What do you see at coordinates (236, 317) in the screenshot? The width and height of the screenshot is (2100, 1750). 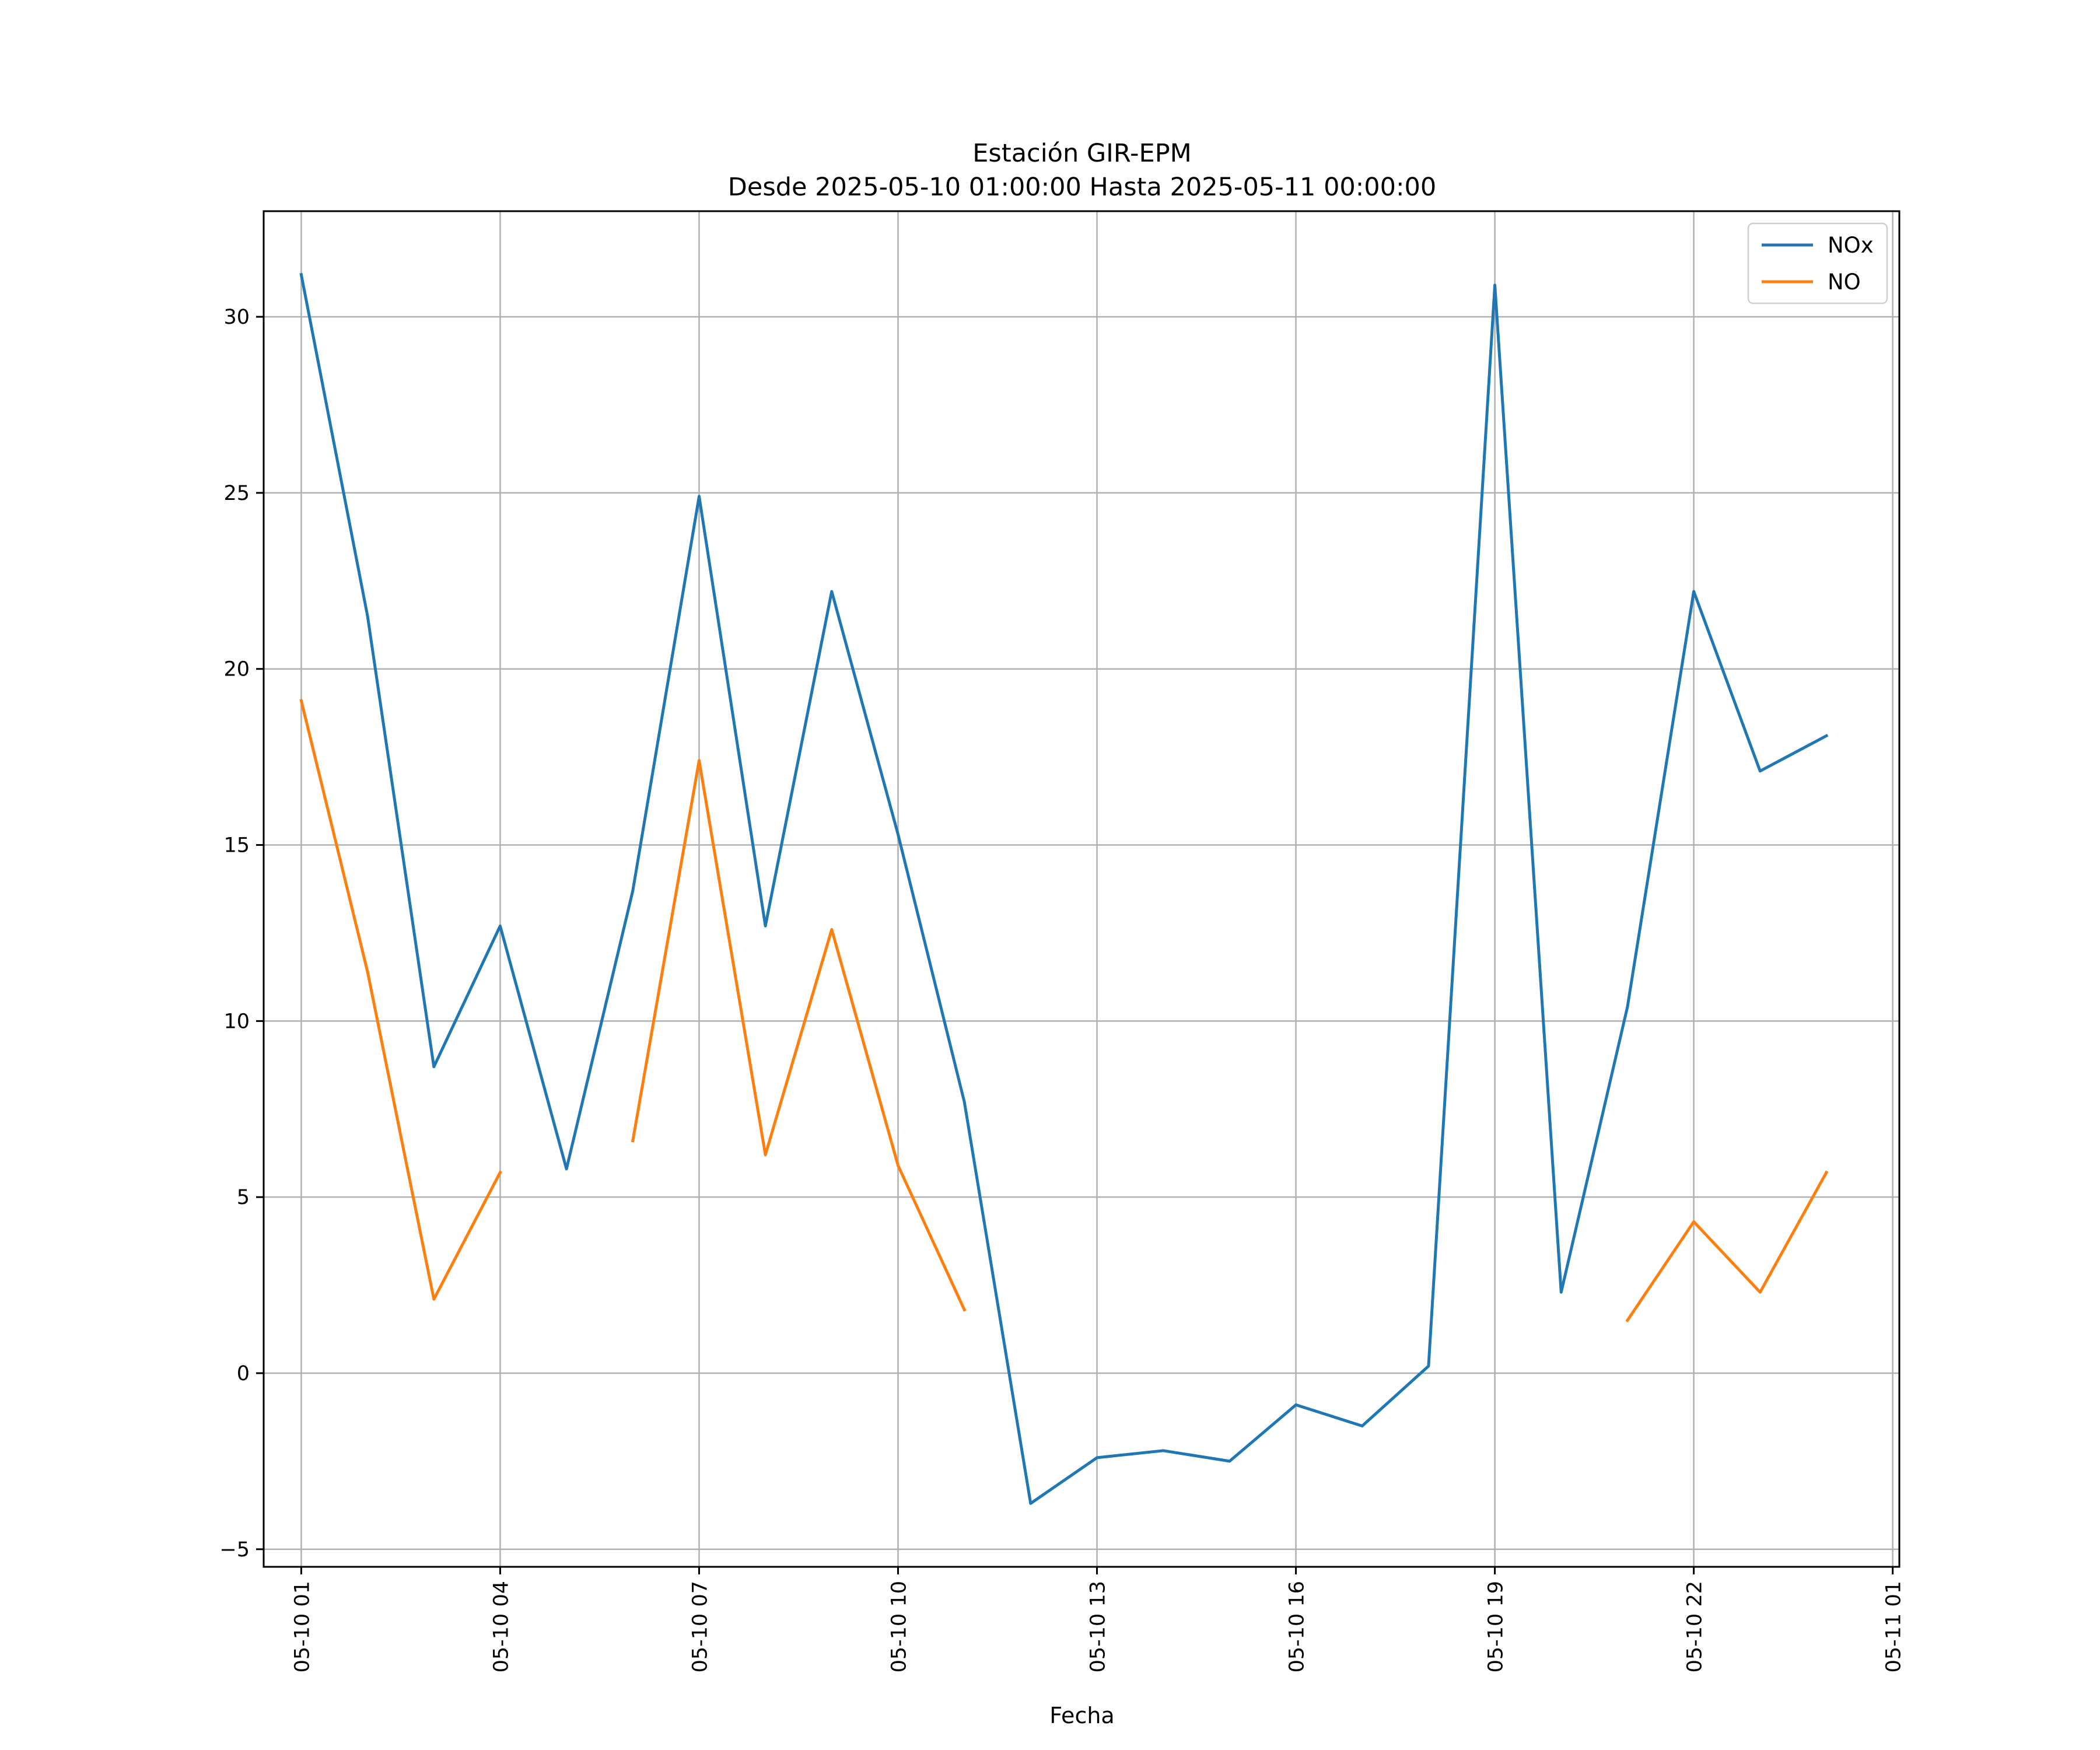 I see `y-tick-label: 30` at bounding box center [236, 317].